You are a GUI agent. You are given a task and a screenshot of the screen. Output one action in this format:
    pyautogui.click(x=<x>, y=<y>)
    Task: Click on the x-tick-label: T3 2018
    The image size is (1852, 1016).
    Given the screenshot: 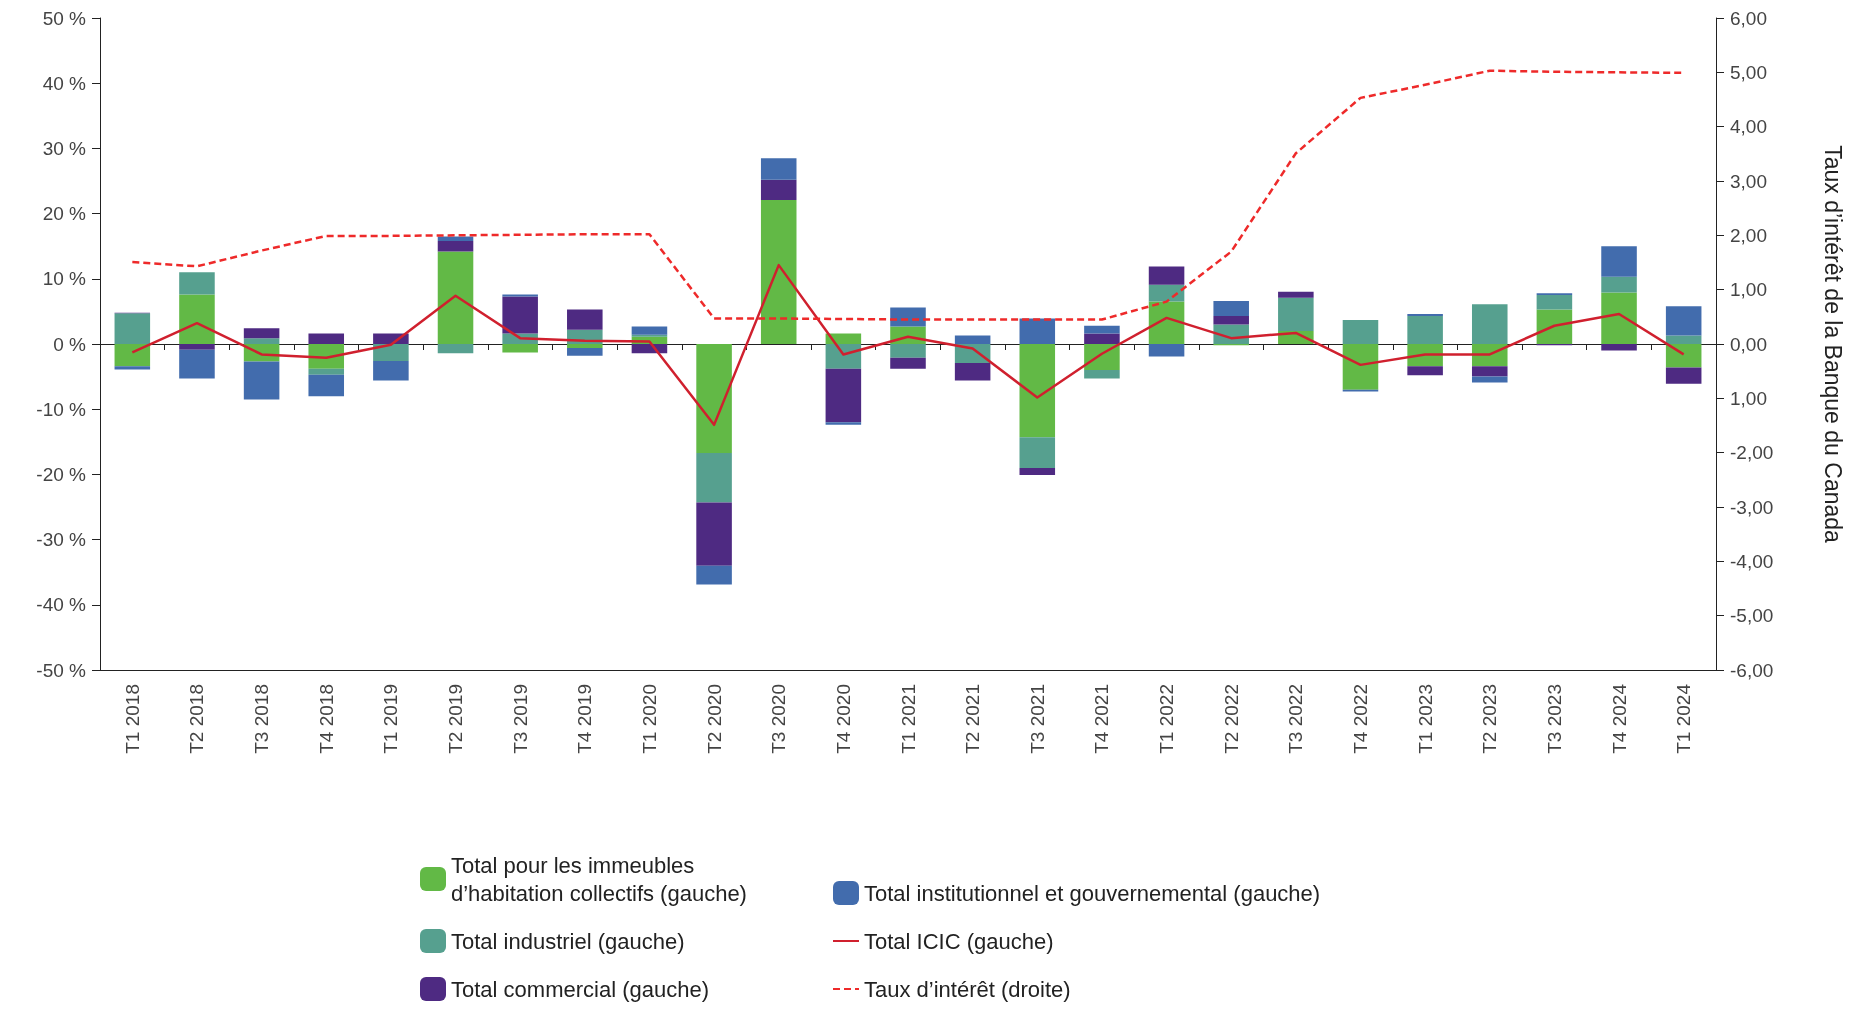 What is the action you would take?
    pyautogui.click(x=262, y=719)
    